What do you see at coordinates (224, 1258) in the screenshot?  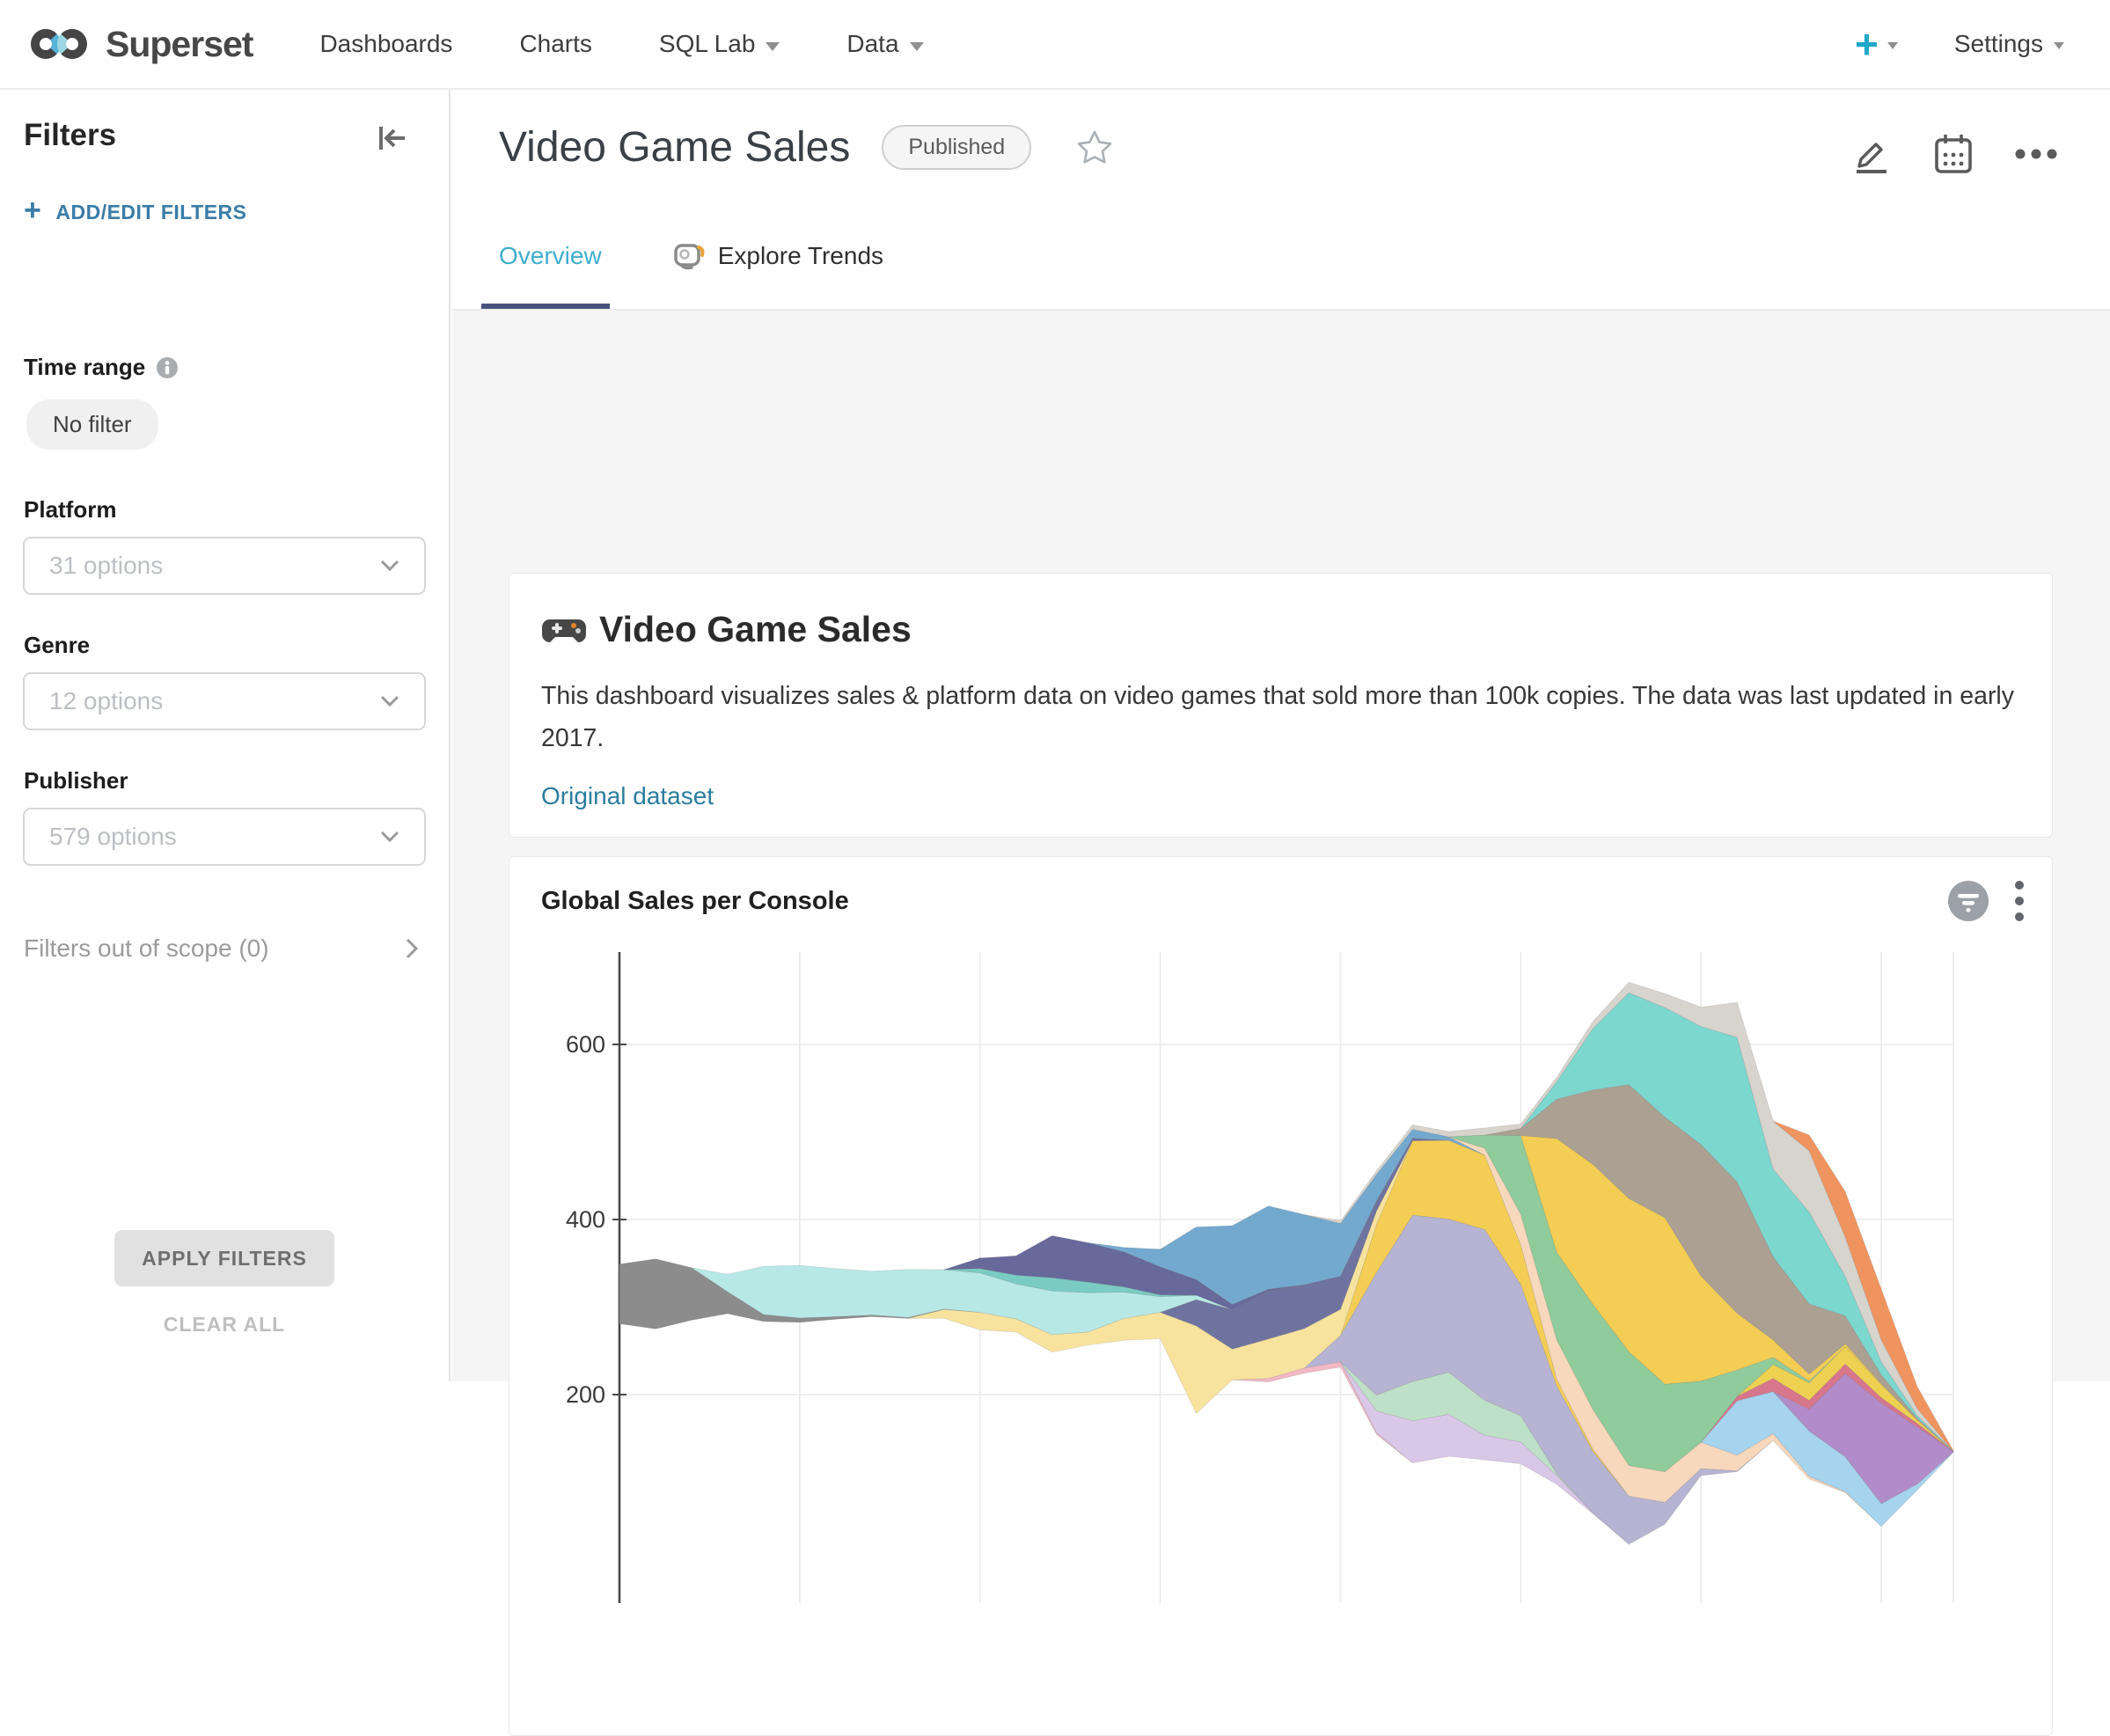 I see `apply-filters-button: APPLY FILTERS` at bounding box center [224, 1258].